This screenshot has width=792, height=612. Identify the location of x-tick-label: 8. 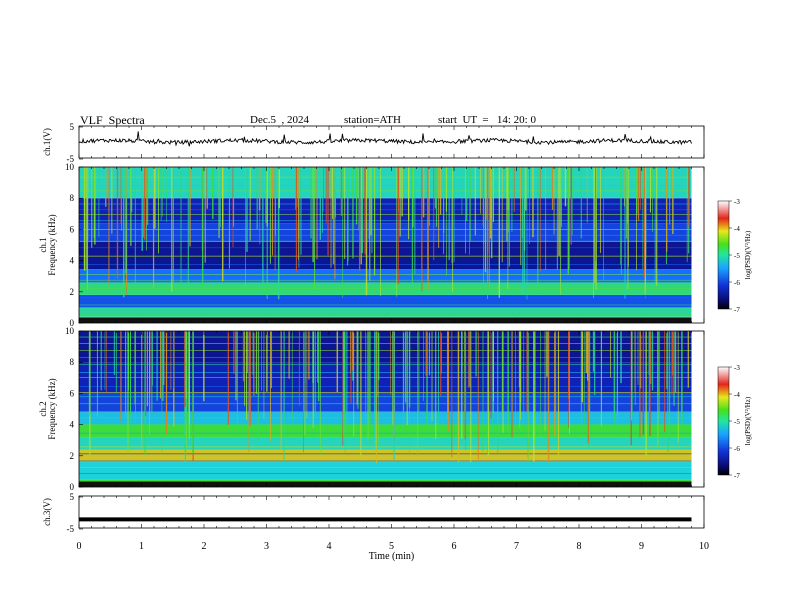
(579, 546).